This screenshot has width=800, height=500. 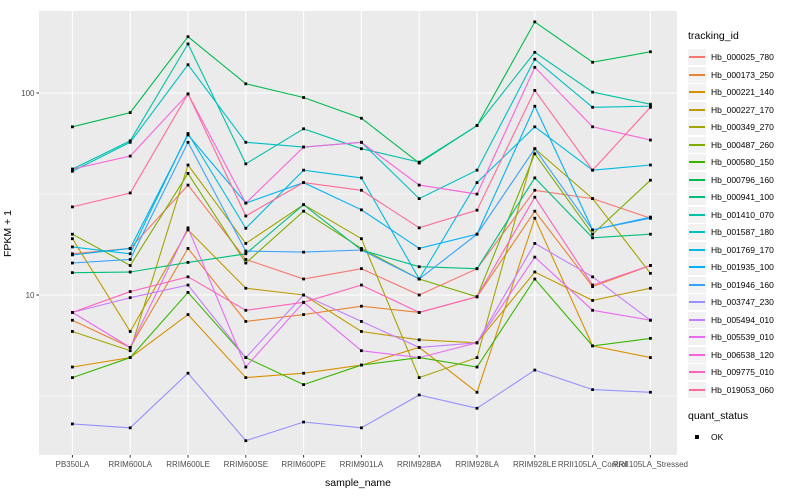 What do you see at coordinates (477, 464) in the screenshot?
I see `x-tick-label: RRIM928LA` at bounding box center [477, 464].